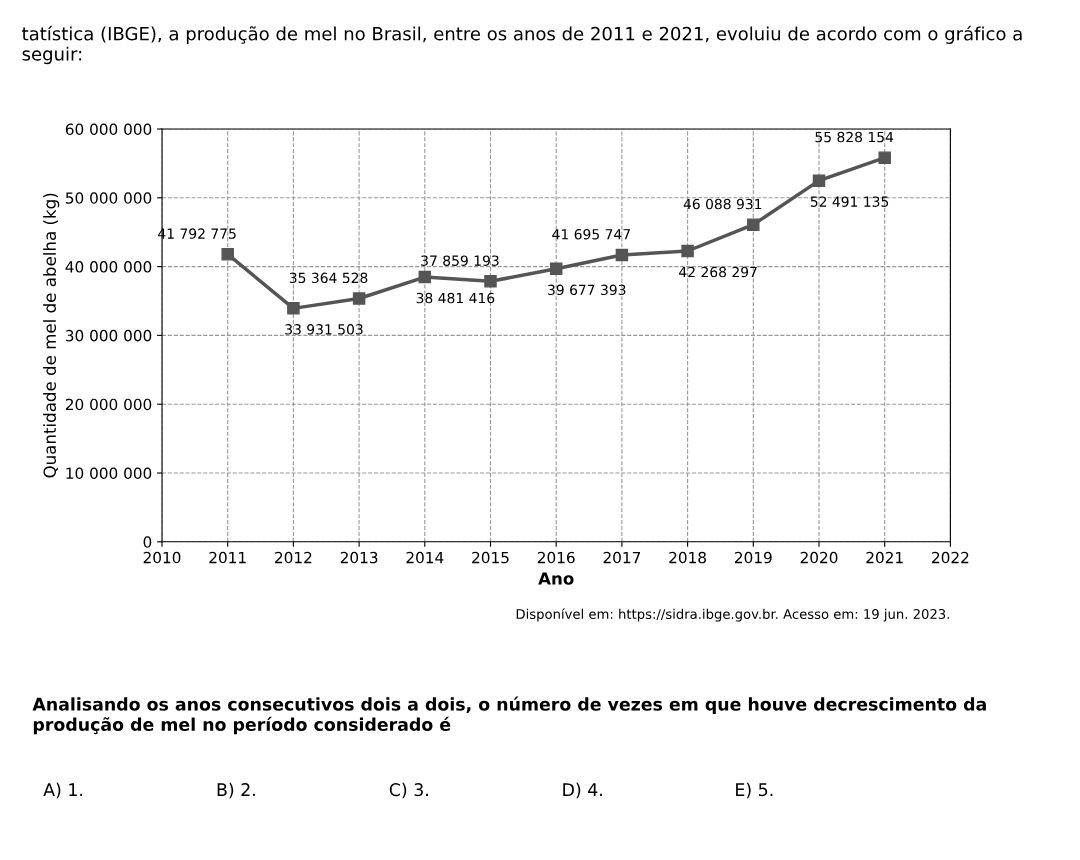 The width and height of the screenshot is (1080, 860). What do you see at coordinates (162, 557) in the screenshot?
I see `x-tick-label: 2010` at bounding box center [162, 557].